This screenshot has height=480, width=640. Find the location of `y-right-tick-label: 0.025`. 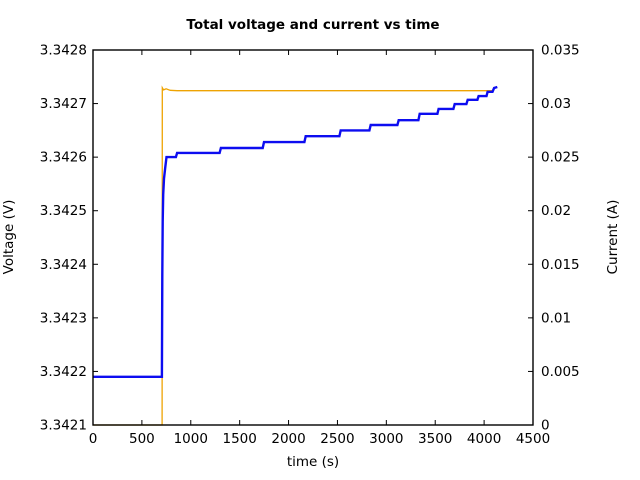

y-right-tick-label: 0.025 is located at coordinates (560, 158).